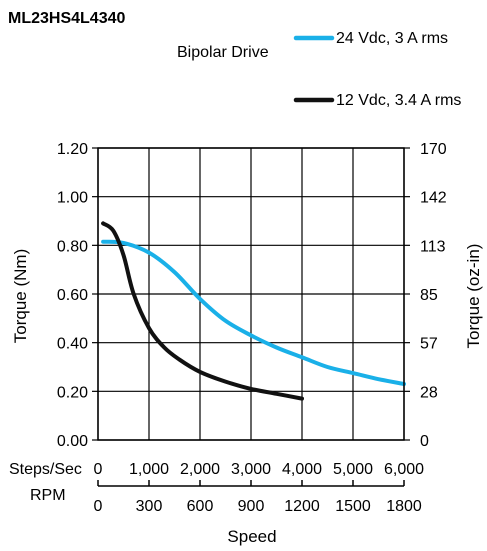 The height and width of the screenshot is (551, 487). What do you see at coordinates (433, 149) in the screenshot?
I see `y2-tick-label-6: 170` at bounding box center [433, 149].